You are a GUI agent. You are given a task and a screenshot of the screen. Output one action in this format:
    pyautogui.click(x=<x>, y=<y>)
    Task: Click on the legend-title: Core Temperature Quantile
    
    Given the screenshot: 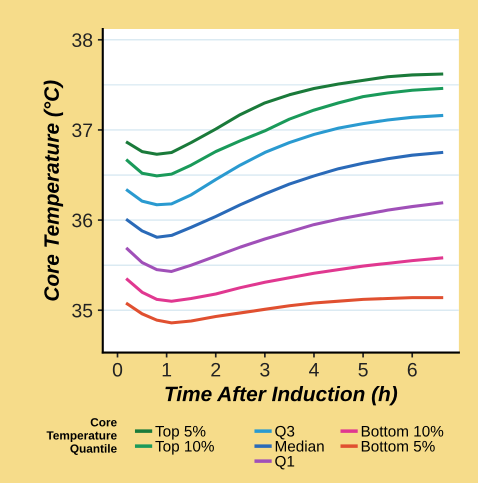 What is the action you would take?
    pyautogui.click(x=81, y=436)
    